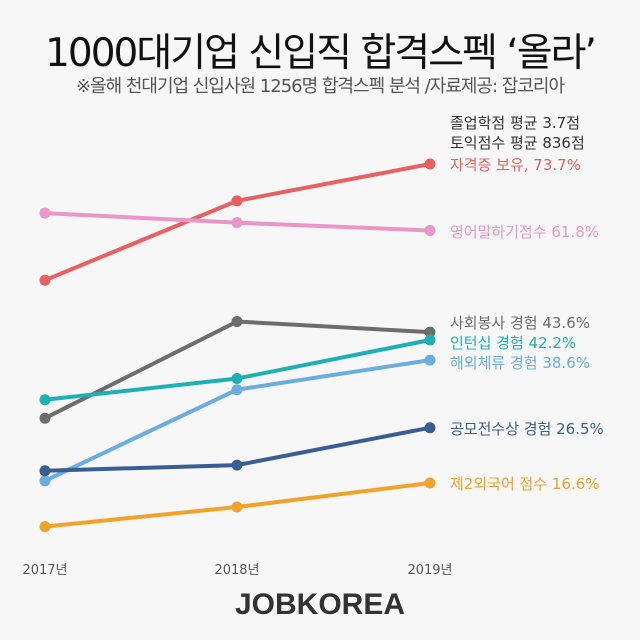 The height and width of the screenshot is (640, 640). Describe the element at coordinates (515, 165) in the screenshot. I see `series-label: 자격증 보유, 73.7%` at that location.